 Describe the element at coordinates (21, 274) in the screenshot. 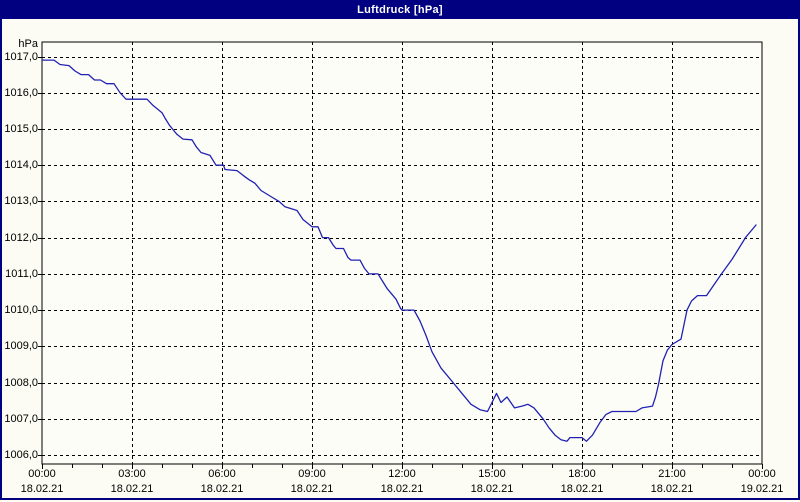

I see `y-axis-tick-label: 1011,0` at that location.